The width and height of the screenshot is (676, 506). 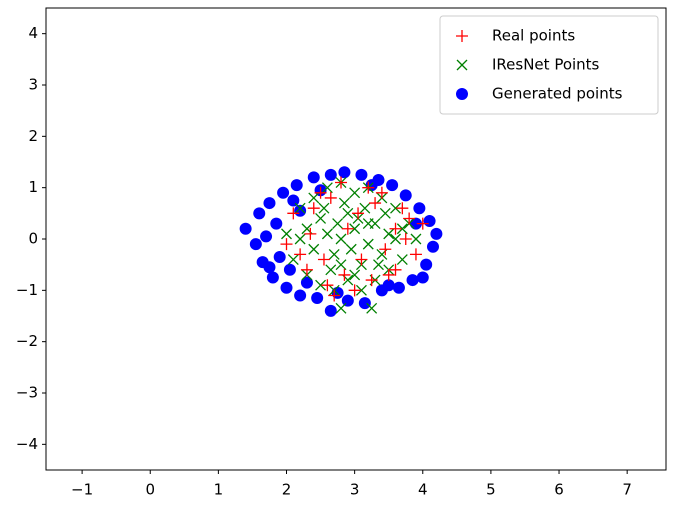 What do you see at coordinates (27, 341) in the screenshot?
I see `y-tick-label: −2` at bounding box center [27, 341].